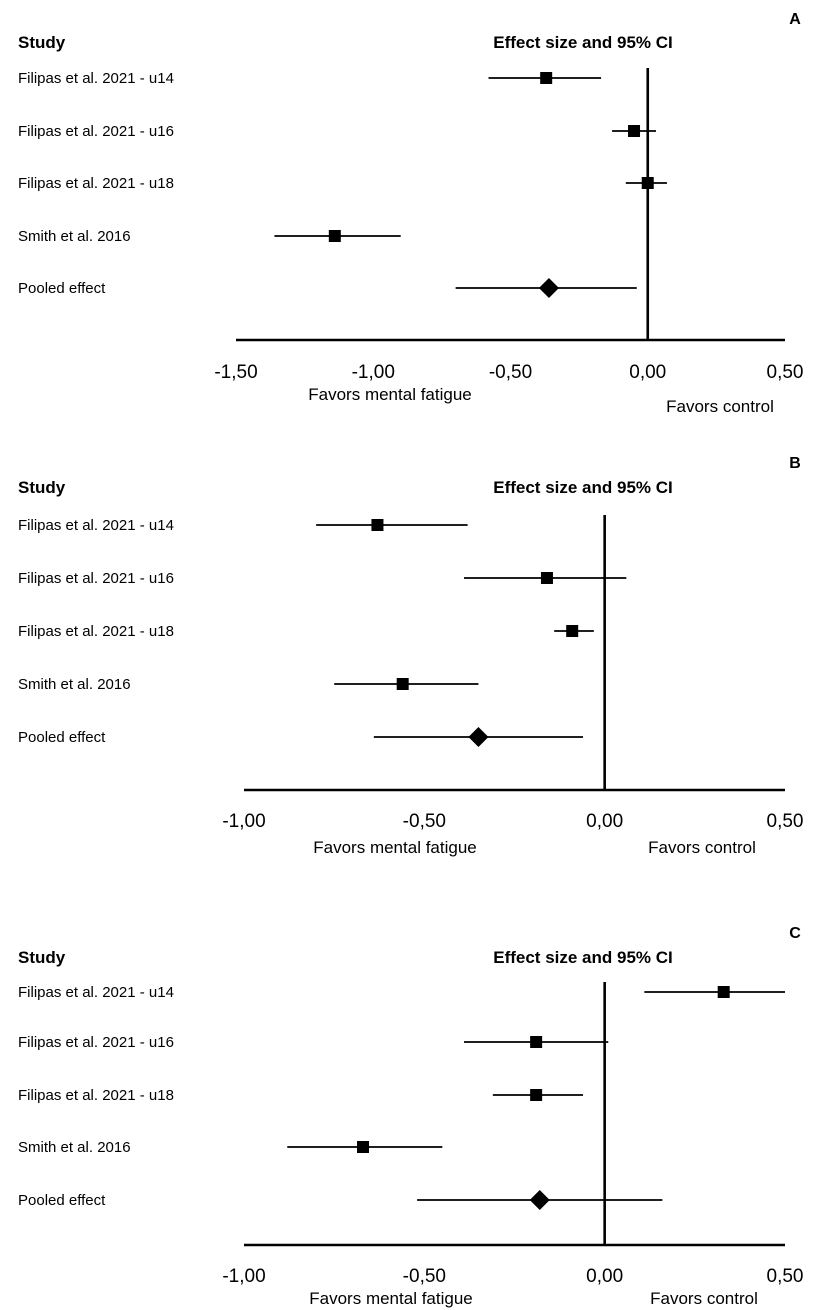  Describe the element at coordinates (74, 684) in the screenshot. I see `panel-b-smith-et-al-2016-label: Smith et al. 2016` at that location.